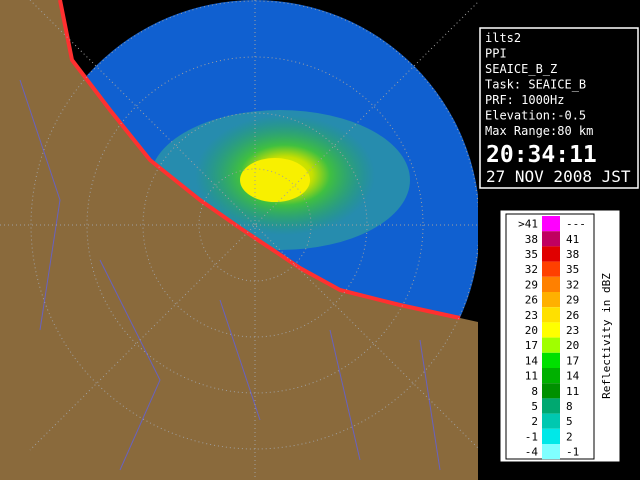 The image size is (640, 480). What do you see at coordinates (531, 269) in the screenshot?
I see `legend-low: 32` at bounding box center [531, 269].